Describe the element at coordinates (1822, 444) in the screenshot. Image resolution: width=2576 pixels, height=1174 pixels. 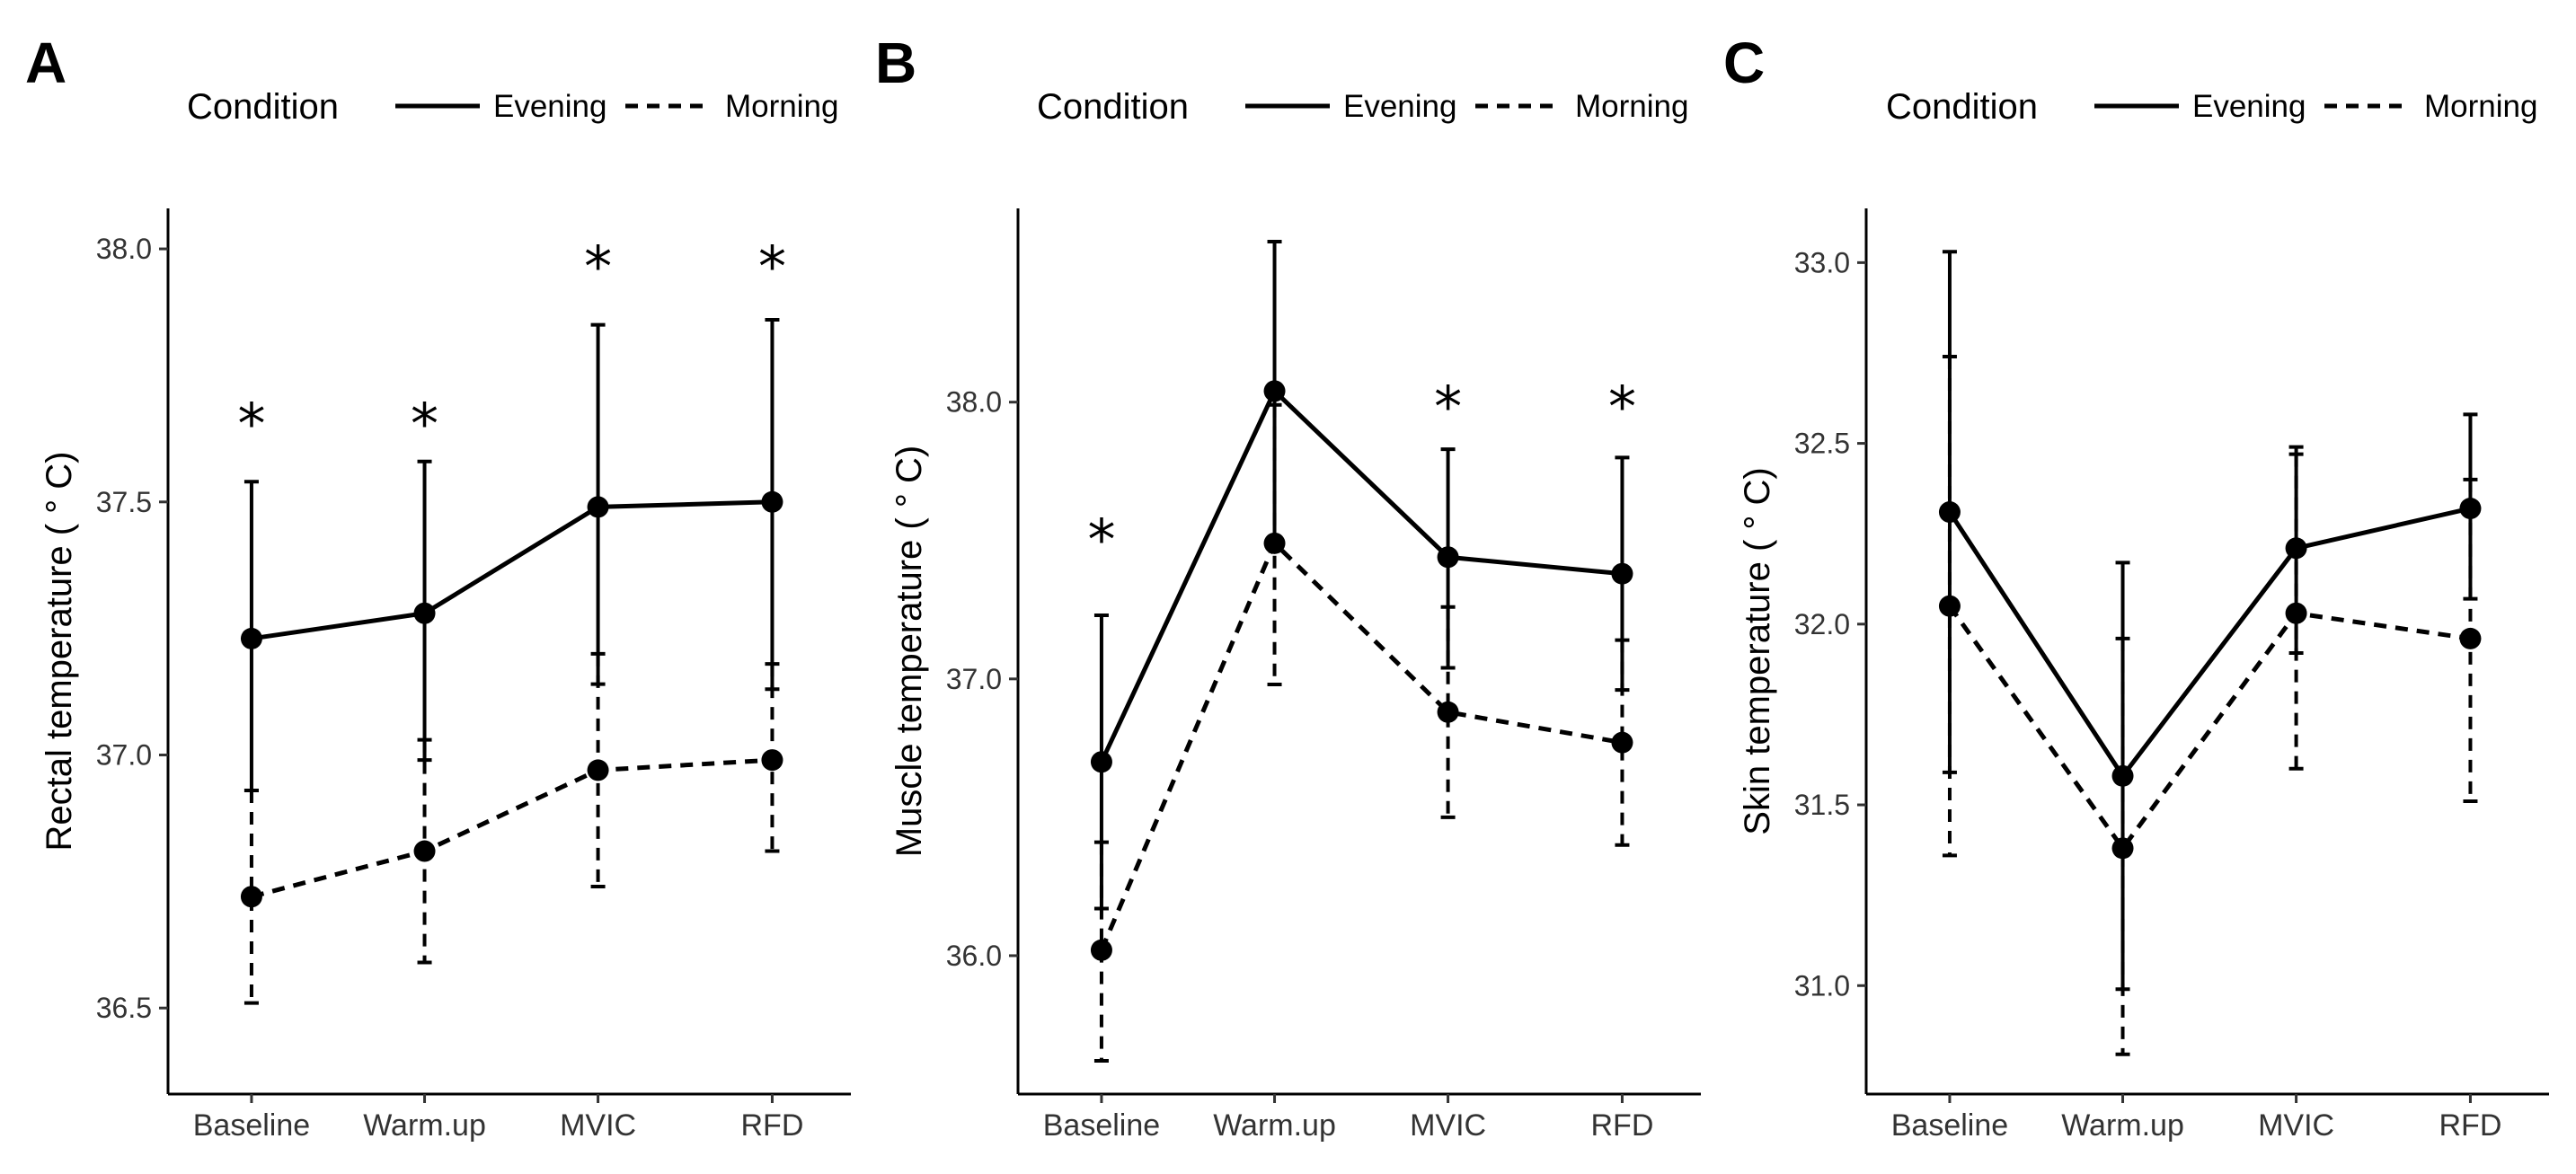
I see `y-tick-label: 32.5` at that location.